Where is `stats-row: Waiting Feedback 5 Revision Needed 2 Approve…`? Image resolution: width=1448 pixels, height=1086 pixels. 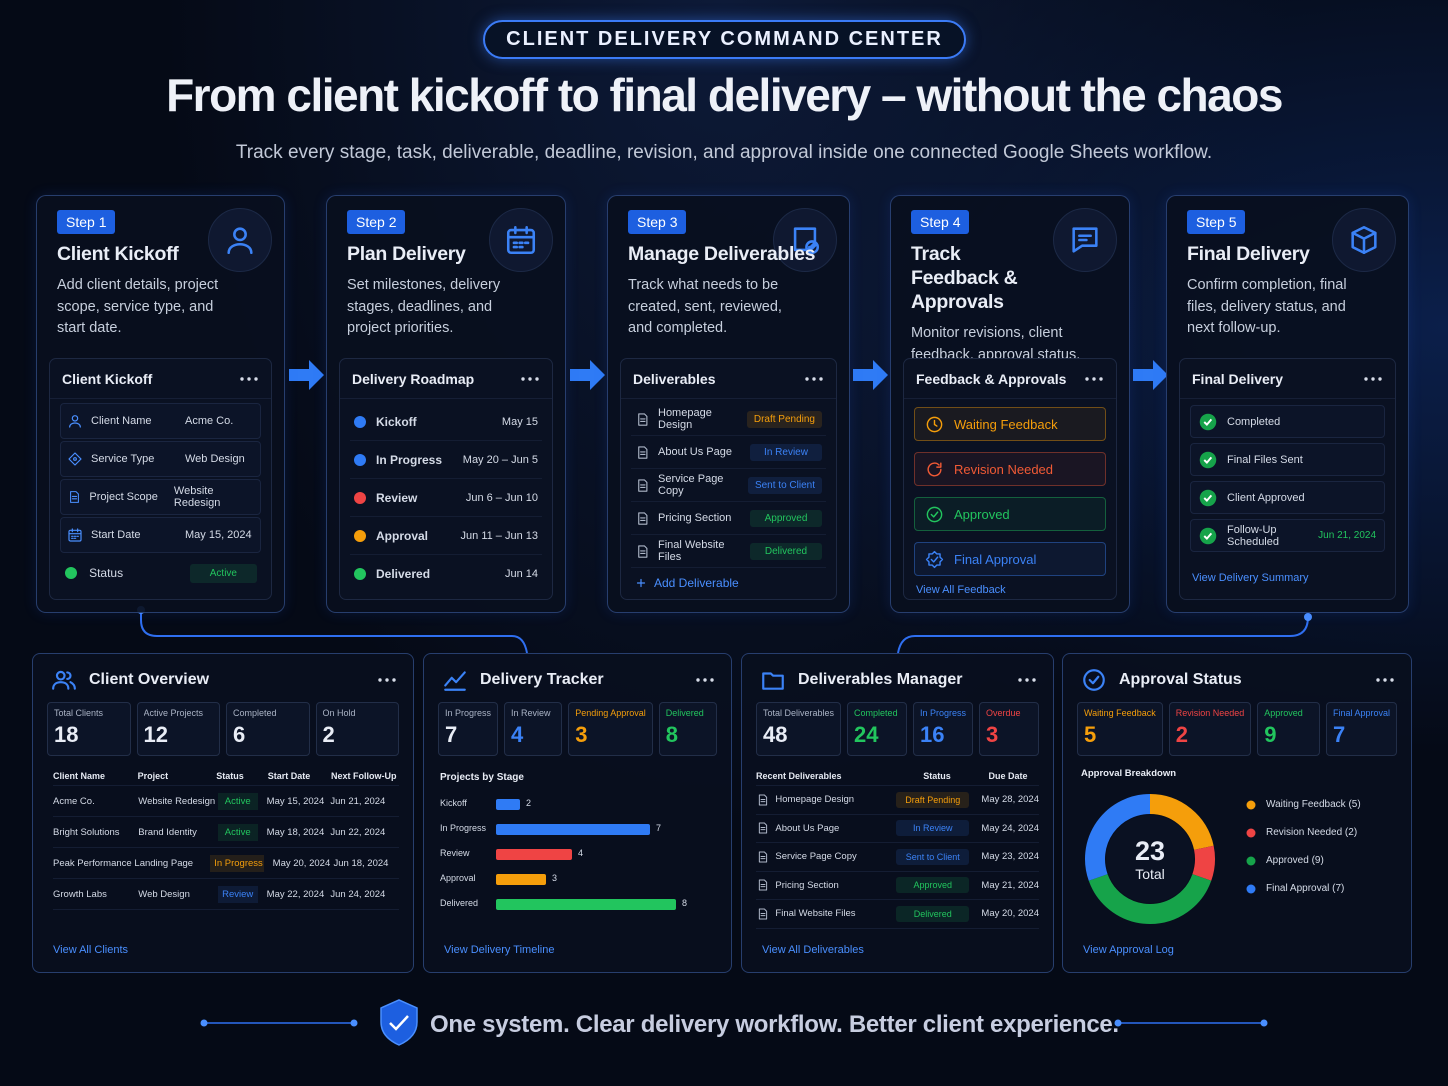
stats-row: Waiting Feedback 5 Revision Needed 2 Approve… is located at coordinates (1237, 729).